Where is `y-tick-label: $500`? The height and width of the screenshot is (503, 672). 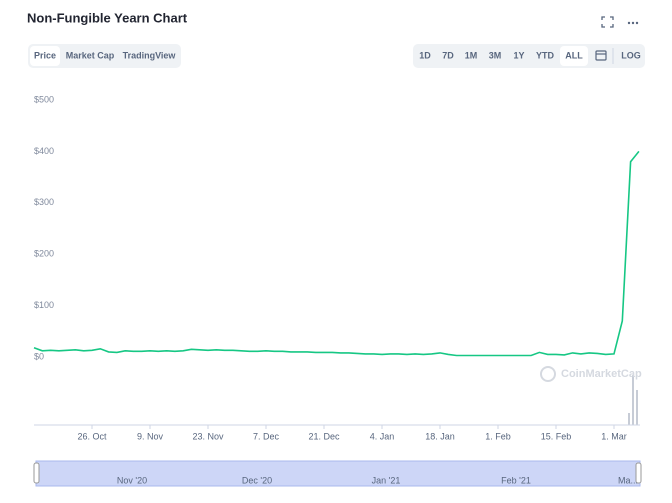 y-tick-label: $500 is located at coordinates (44, 99).